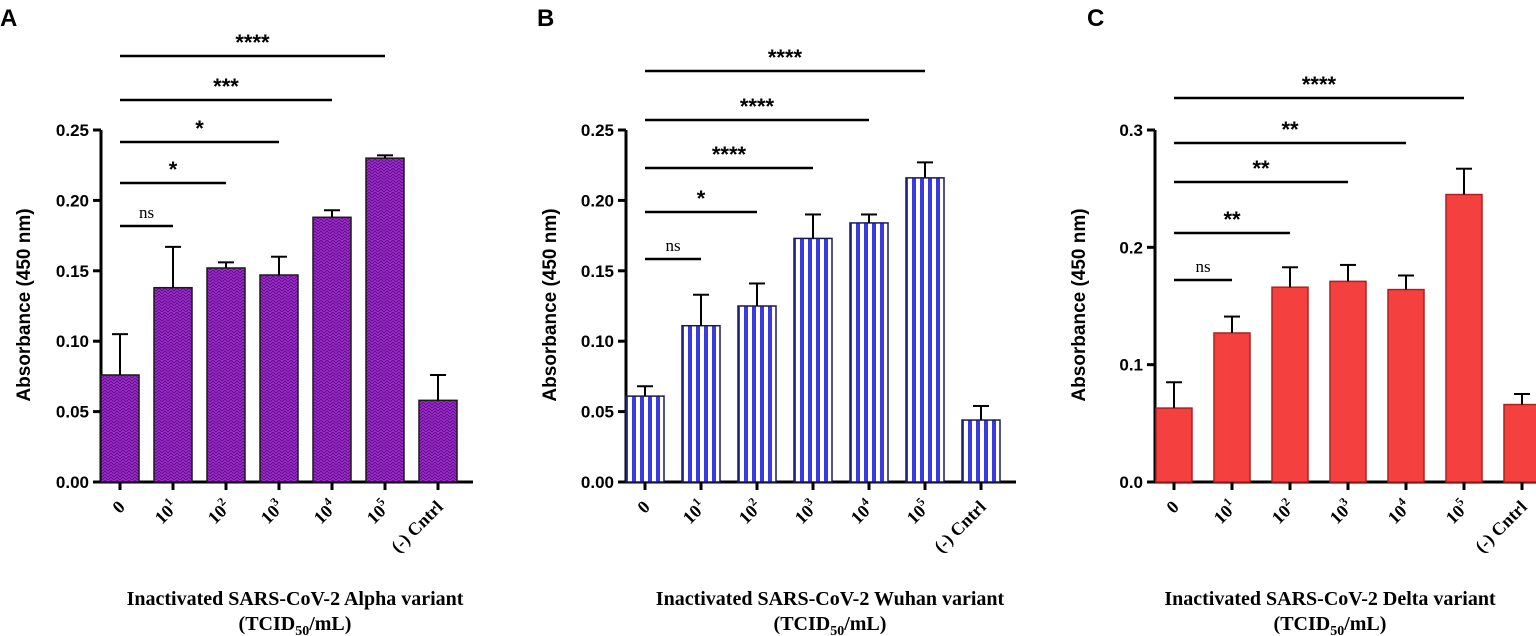 Image resolution: width=1536 pixels, height=636 pixels. I want to click on panel-letter: C, so click(1095, 18).